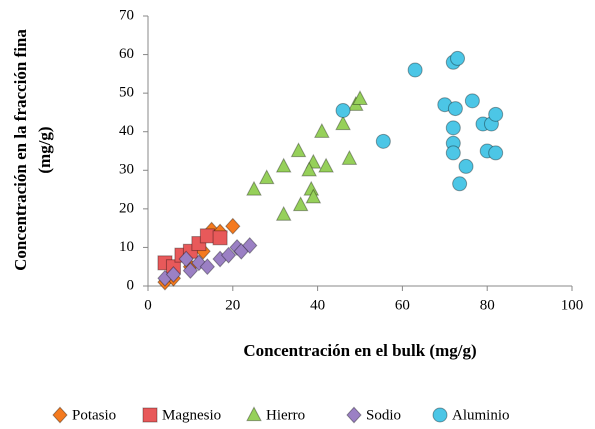 This screenshot has height=429, width=595. I want to click on y-tick-label: 20, so click(126, 208).